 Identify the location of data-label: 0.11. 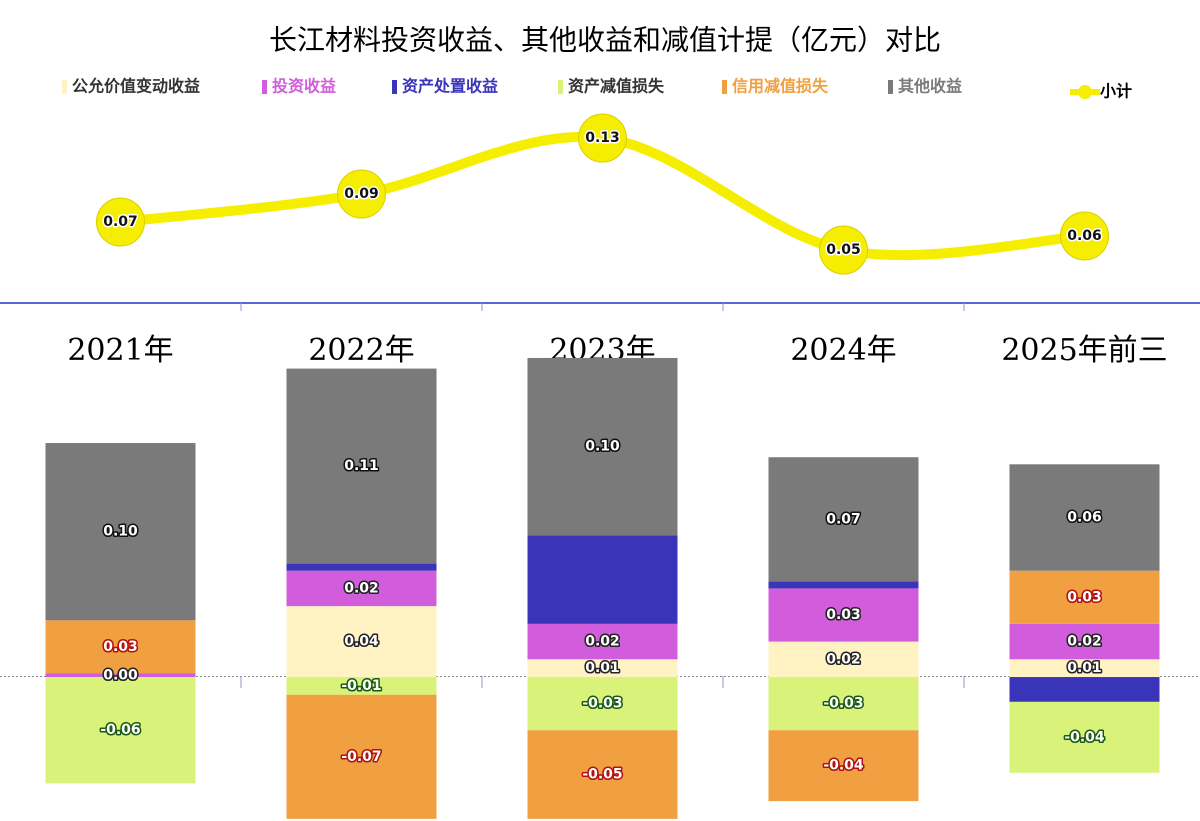
(361, 466).